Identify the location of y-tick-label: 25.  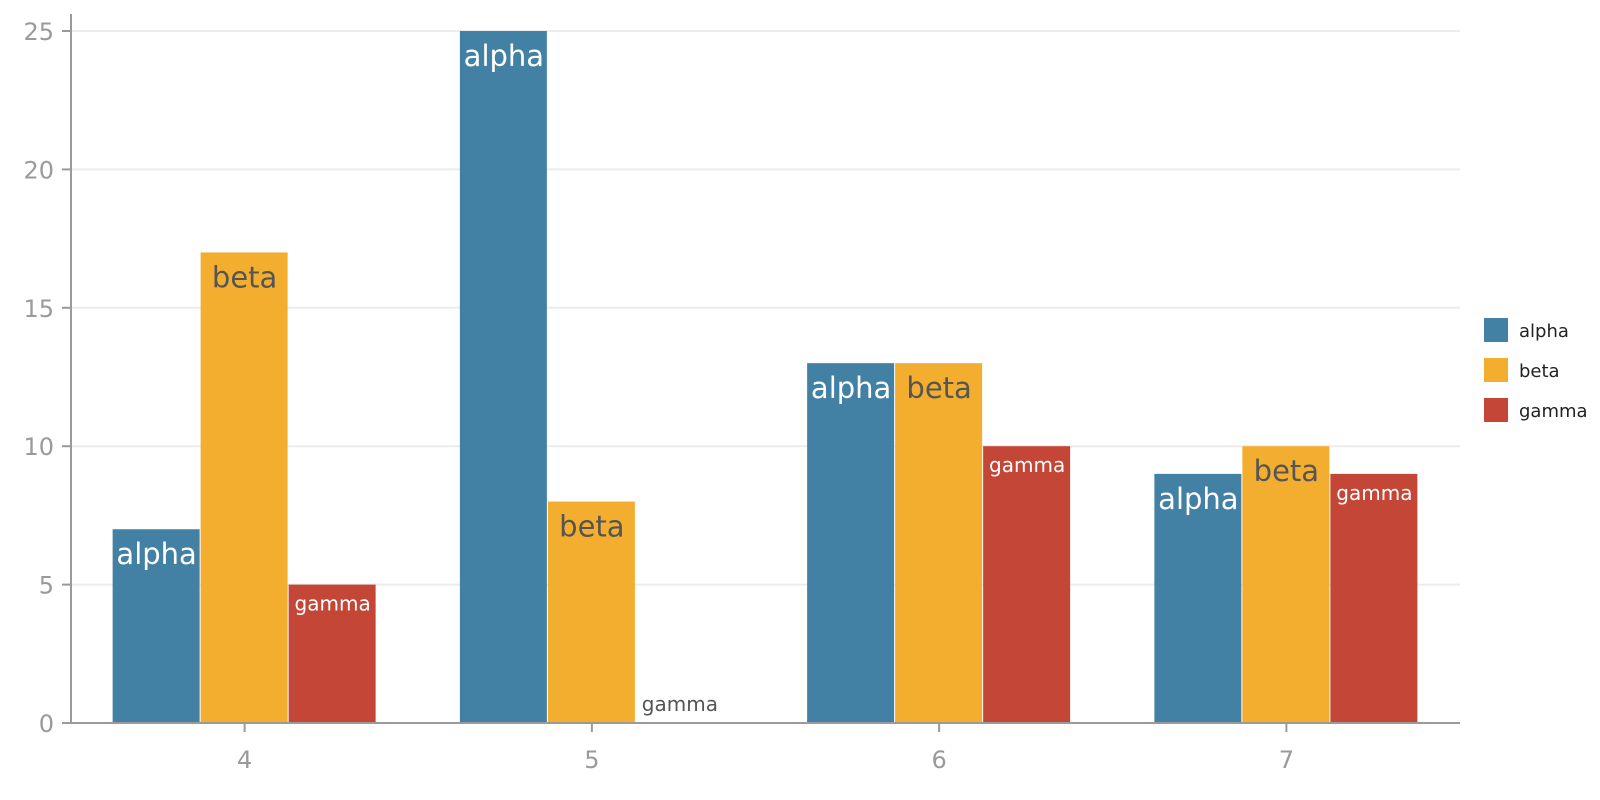
(38, 32).